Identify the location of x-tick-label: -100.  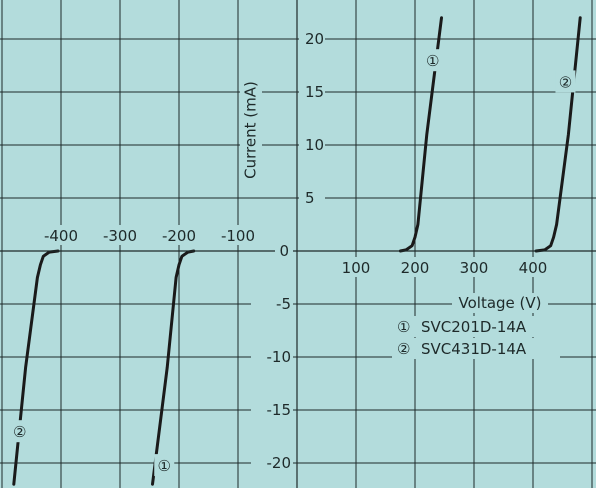
(238, 236).